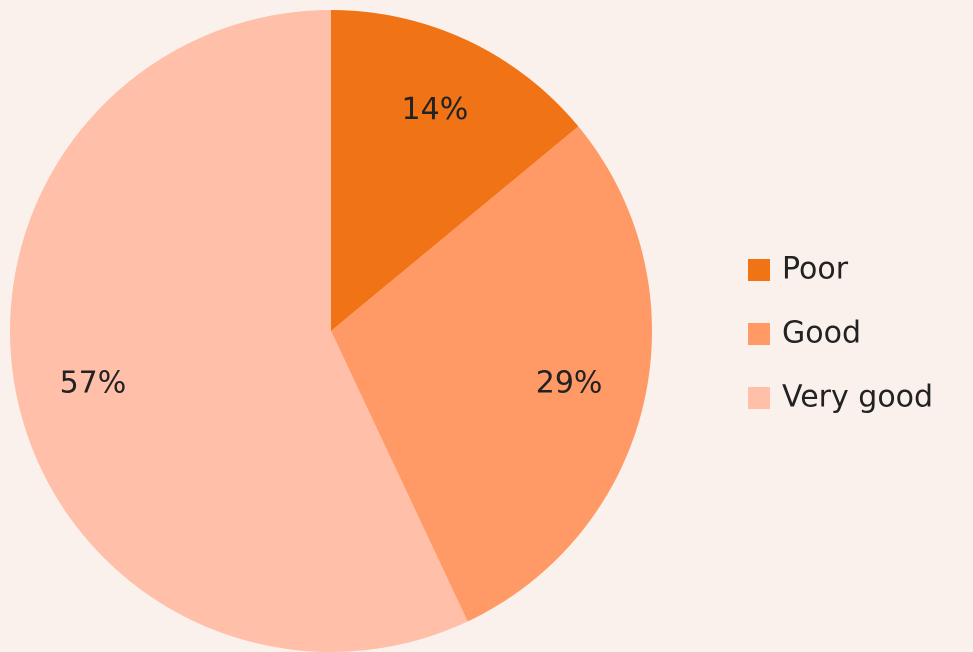 Image resolution: width=973 pixels, height=652 pixels. Describe the element at coordinates (821, 333) in the screenshot. I see `legend-label: Good` at that location.